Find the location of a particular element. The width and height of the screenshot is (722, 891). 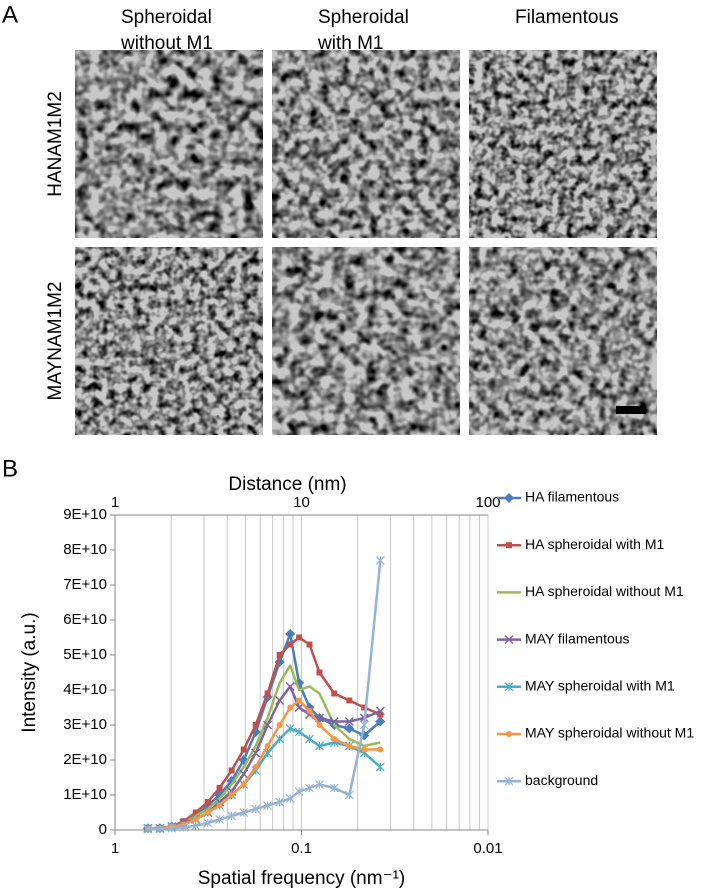

column-header: Spheroidal is located at coordinates (166, 17).